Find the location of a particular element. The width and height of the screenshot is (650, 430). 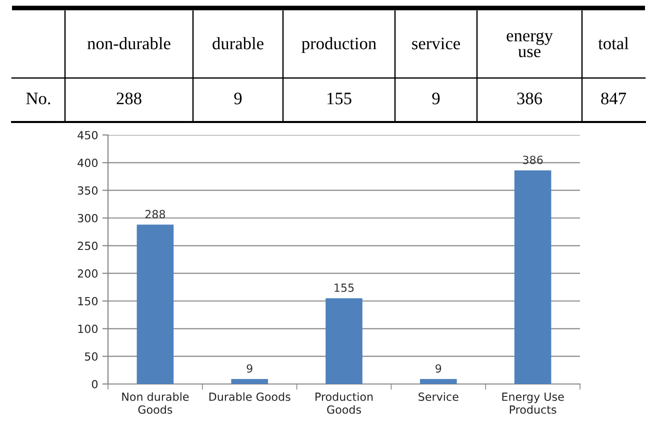

y-tick-label: 350 is located at coordinates (88, 190).